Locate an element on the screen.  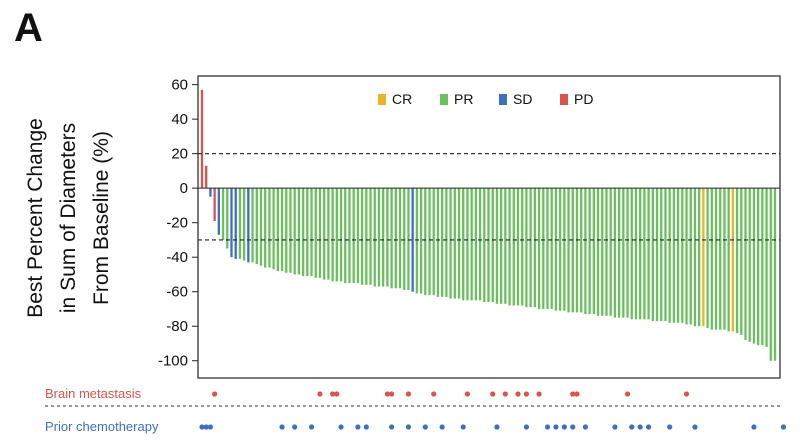
y-tick-label: -20 is located at coordinates (177, 223).